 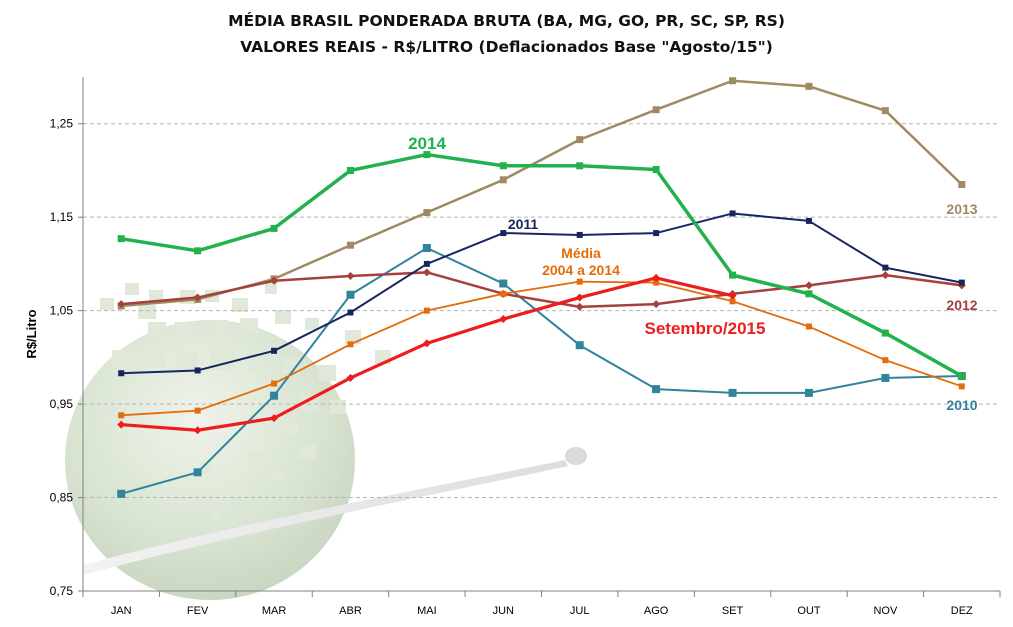 I want to click on series-label-2014: 2014, so click(x=427, y=143).